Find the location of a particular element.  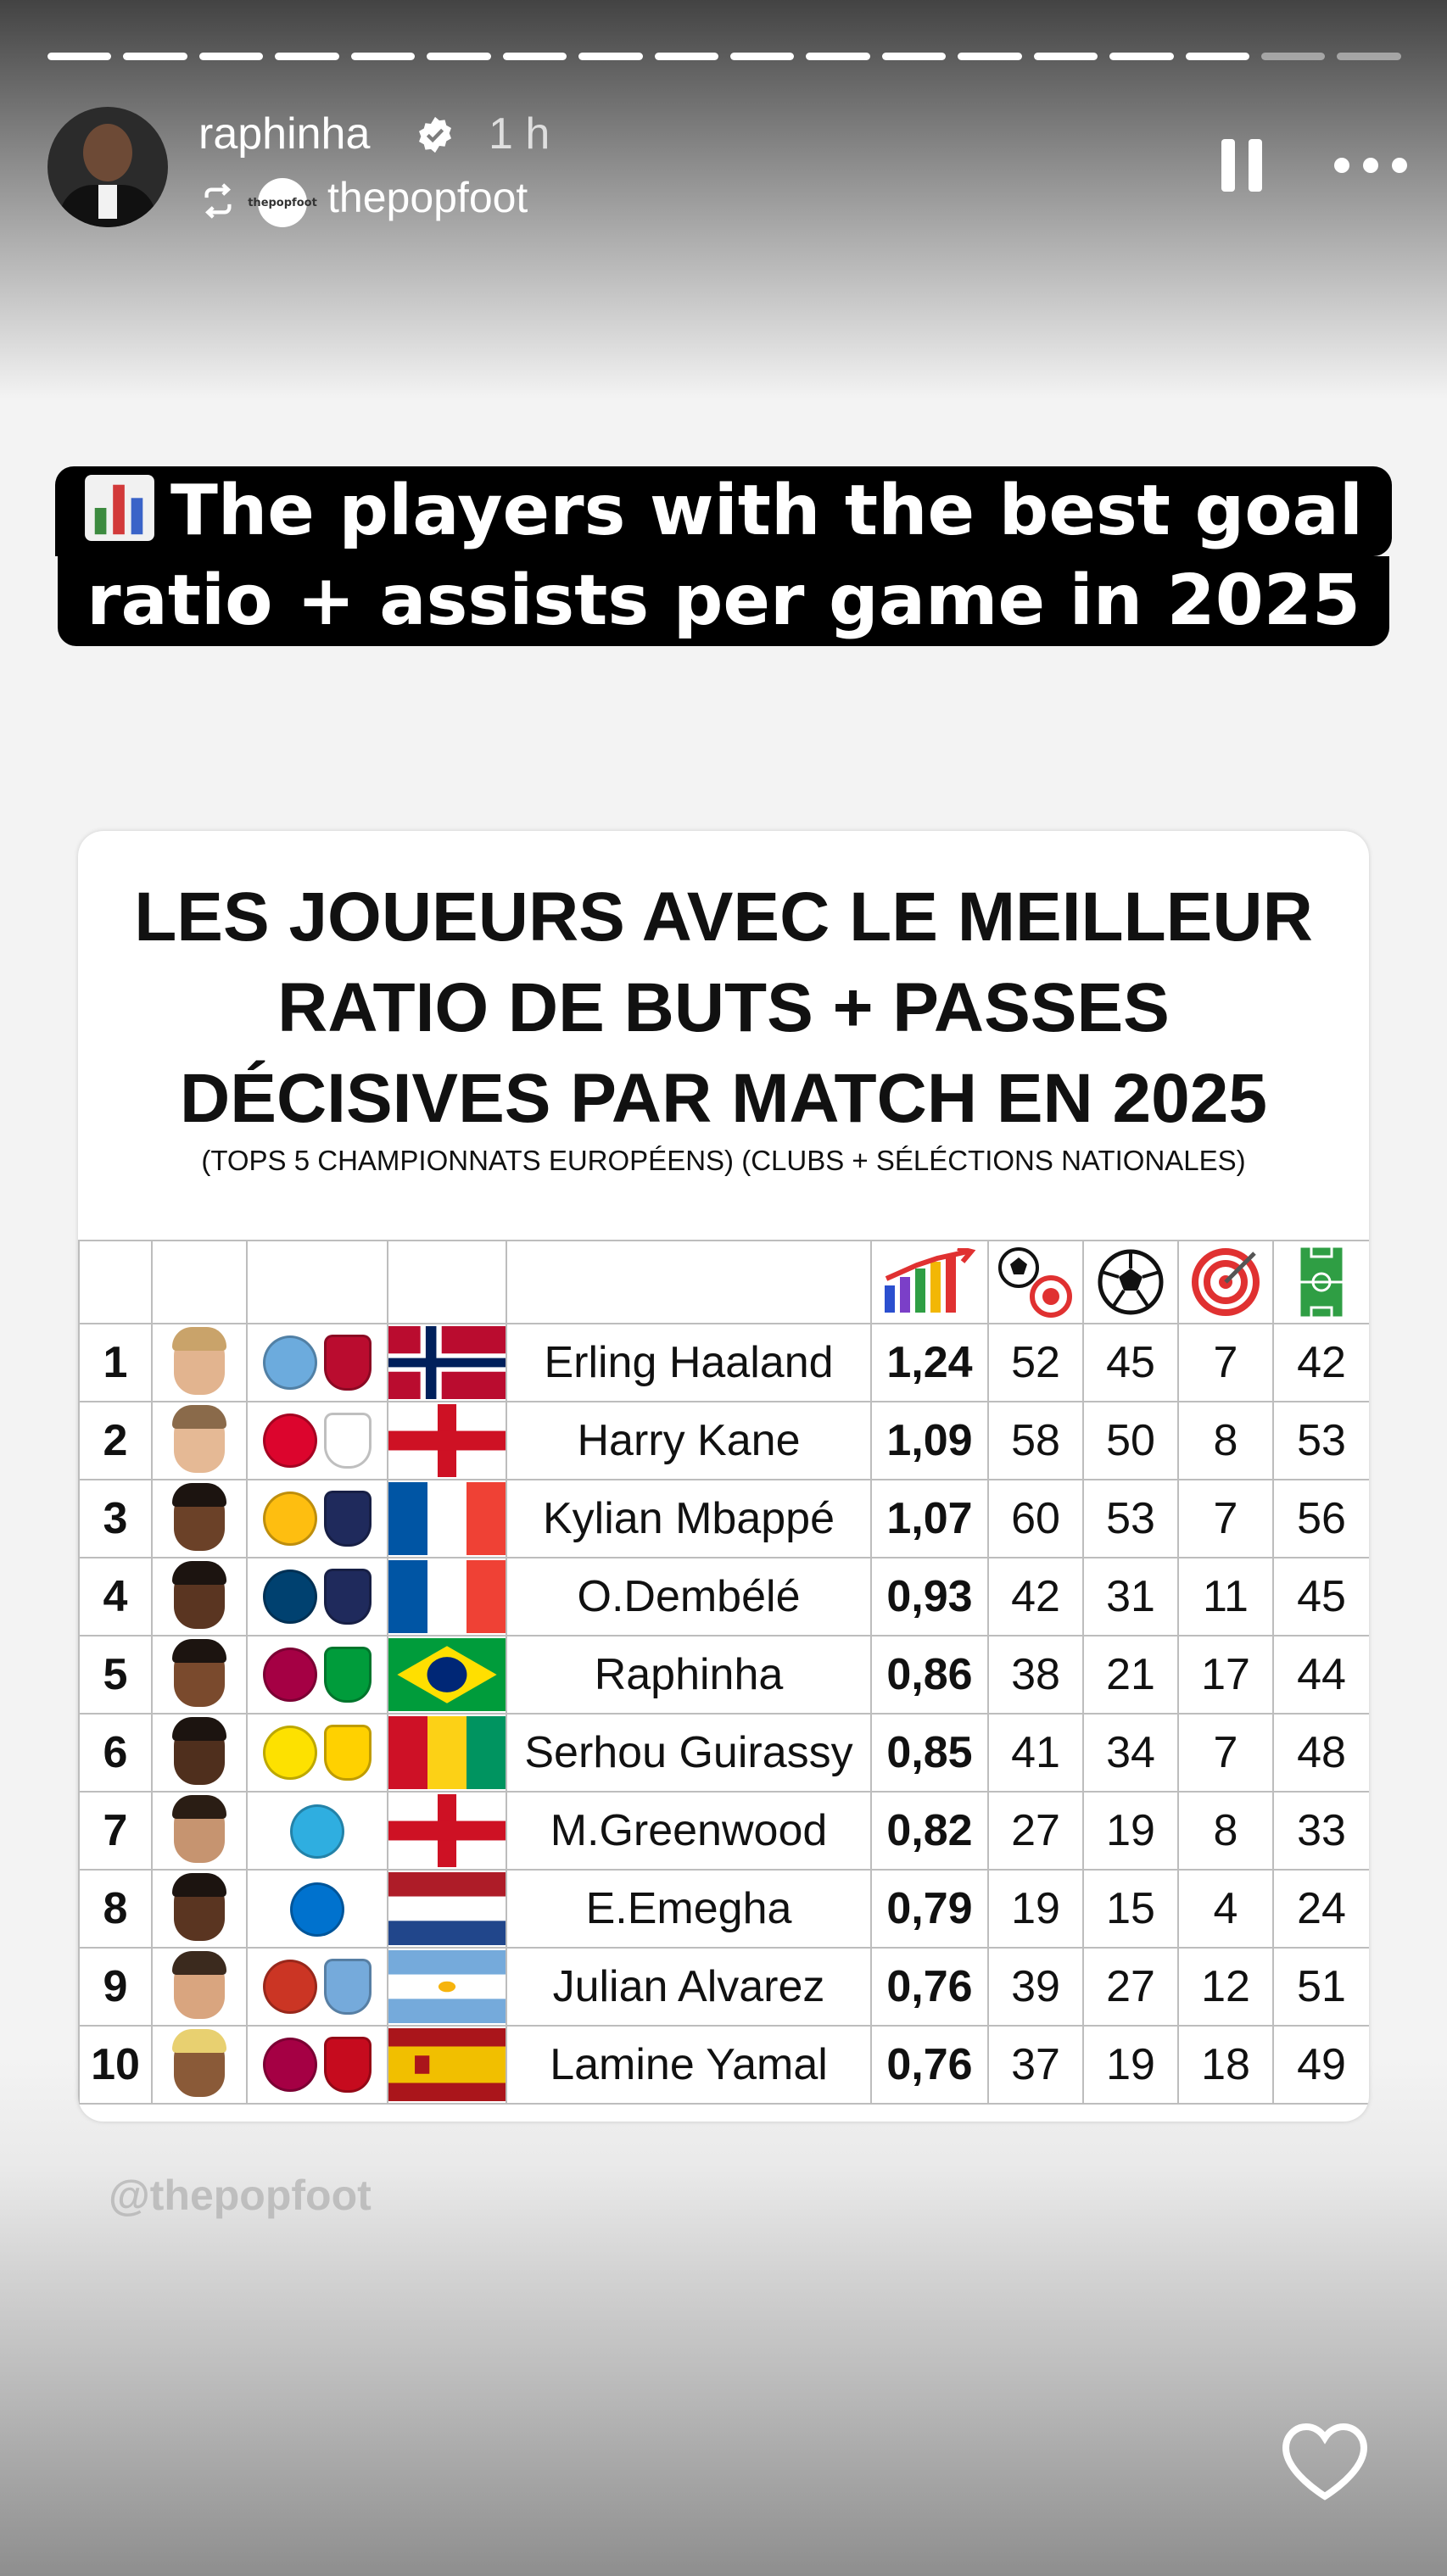

source-avatar: thepopfoot is located at coordinates (282, 202).